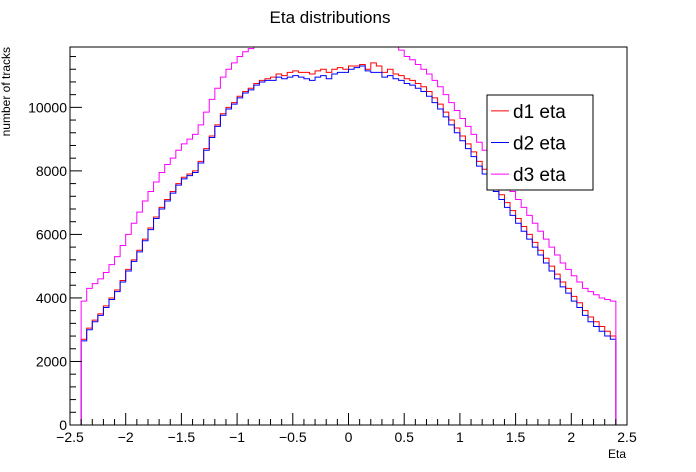 Image resolution: width=696 pixels, height=472 pixels. What do you see at coordinates (571, 437) in the screenshot?
I see `x-tick-label: 2` at bounding box center [571, 437].